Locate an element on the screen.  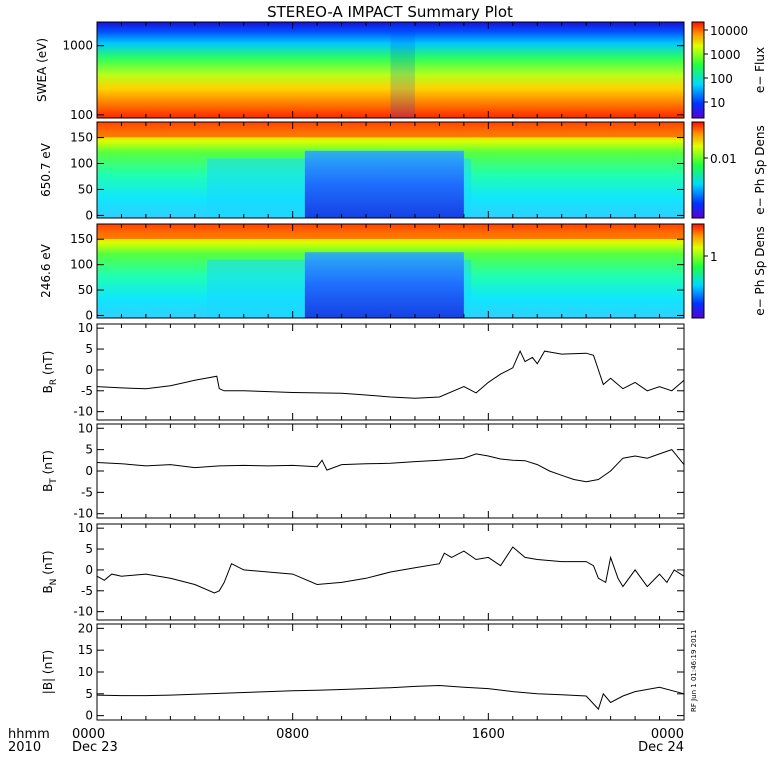
bmag-ylabel: |B| (nT) is located at coordinates (48, 672).